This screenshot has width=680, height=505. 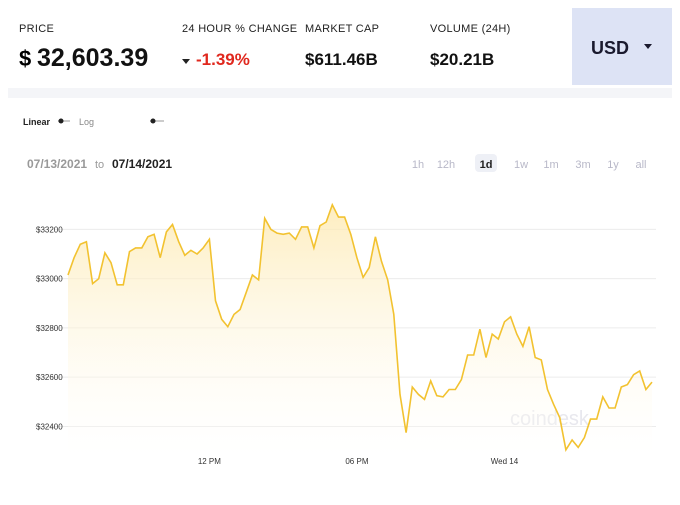 I want to click on price-amount: 32,603.39, so click(x=92, y=58).